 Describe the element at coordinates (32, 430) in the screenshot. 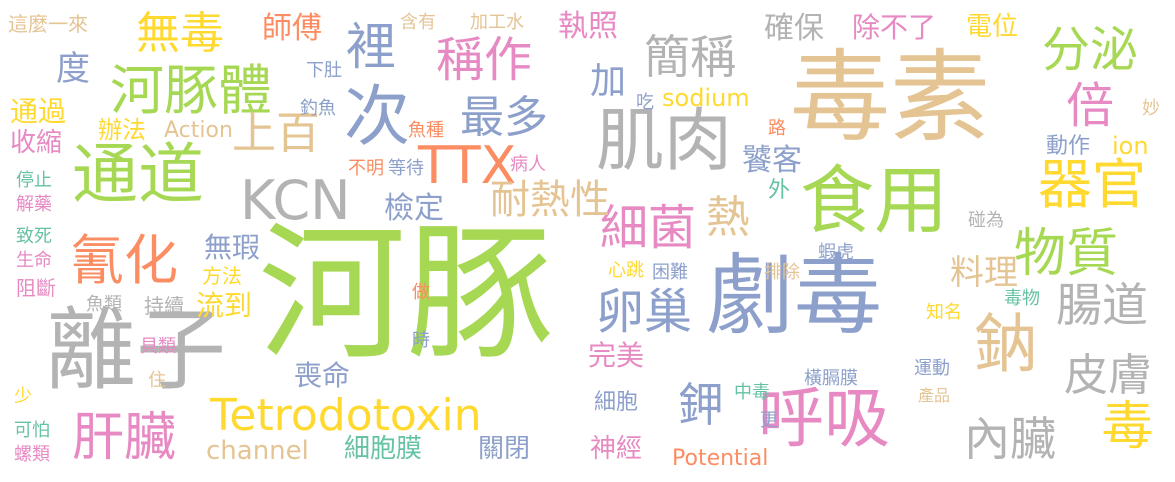

I see `word-可怕: 可怕` at that location.